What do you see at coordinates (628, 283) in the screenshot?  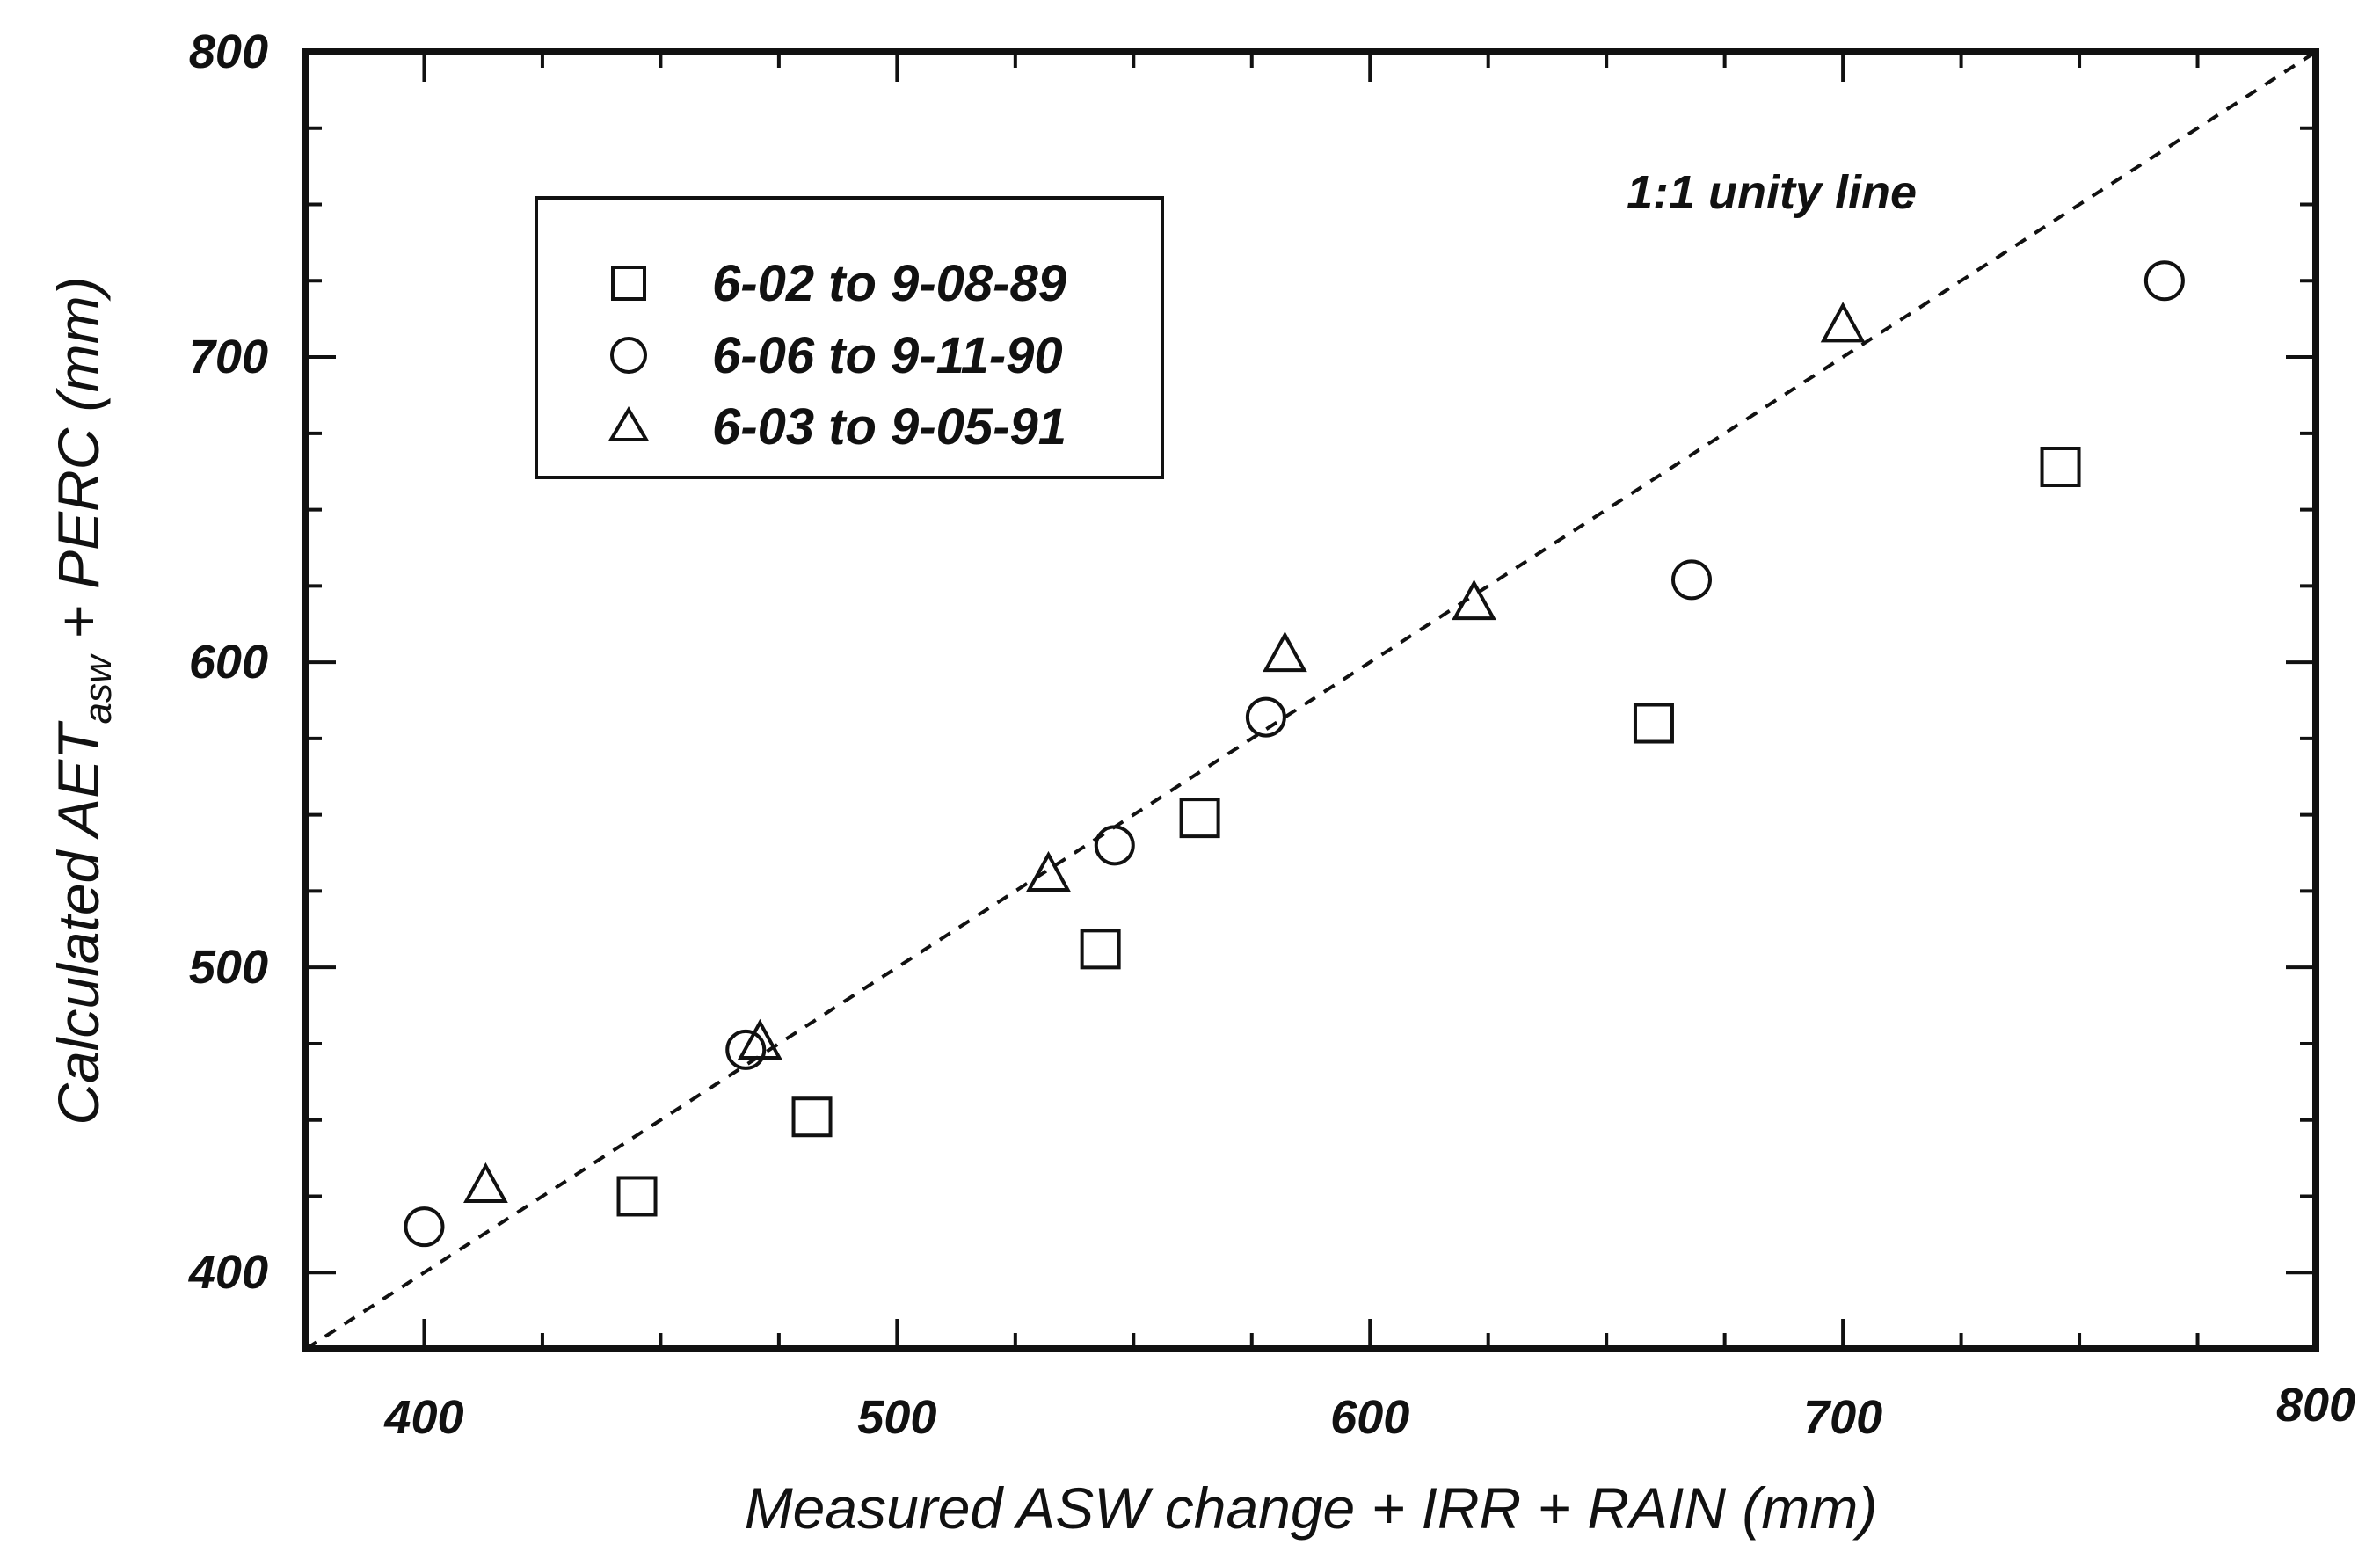 I see `legend-square-marker` at bounding box center [628, 283].